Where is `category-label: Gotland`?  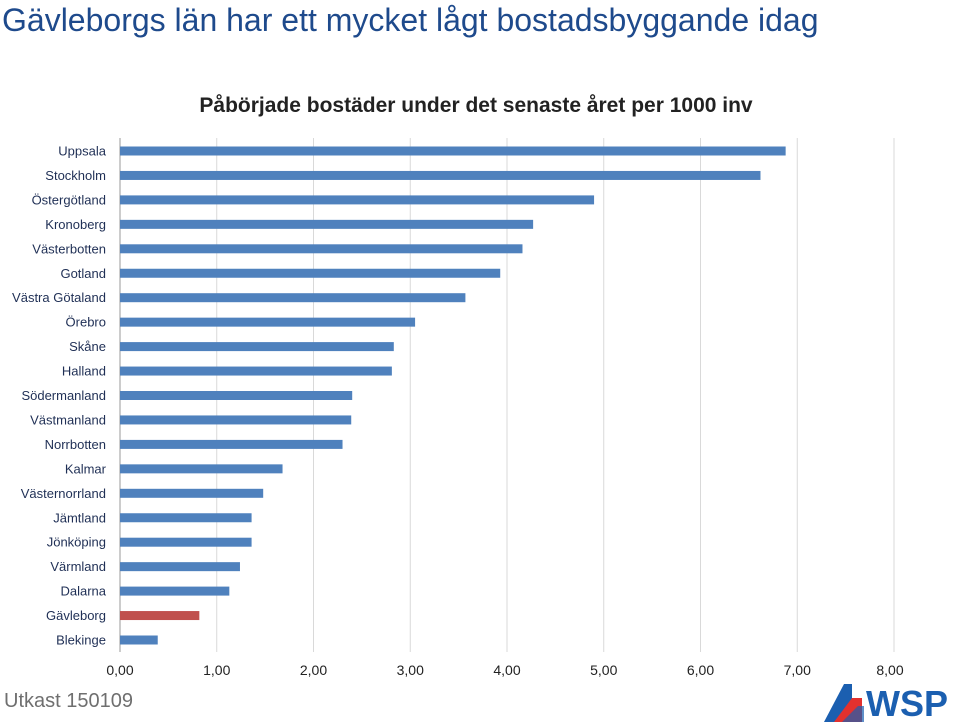 category-label: Gotland is located at coordinates (83, 273).